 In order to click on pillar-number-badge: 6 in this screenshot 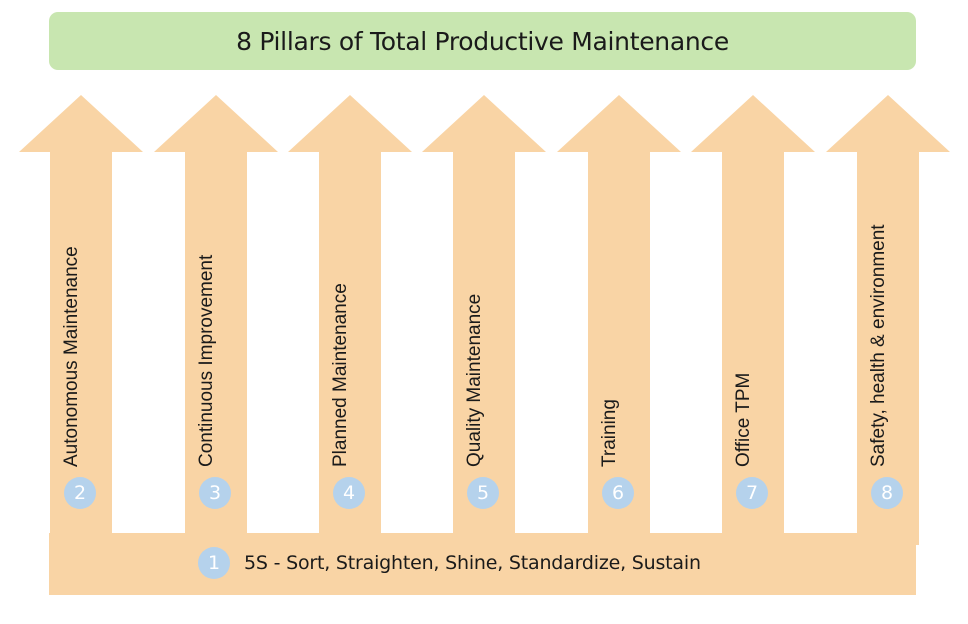, I will do `click(618, 493)`.